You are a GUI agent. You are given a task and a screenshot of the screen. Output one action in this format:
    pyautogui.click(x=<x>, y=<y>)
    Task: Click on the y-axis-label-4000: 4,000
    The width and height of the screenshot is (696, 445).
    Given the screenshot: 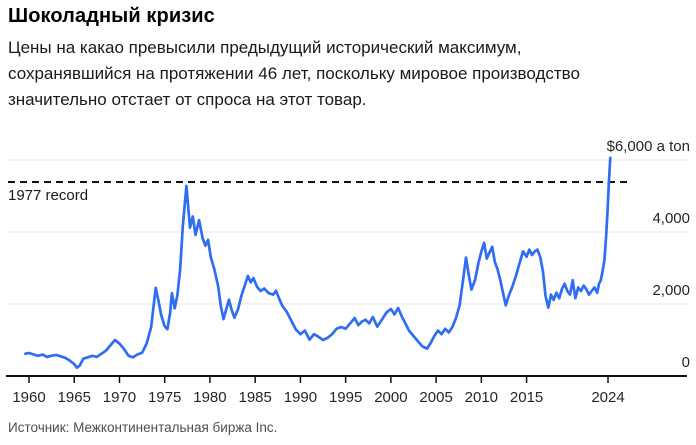 What is the action you would take?
    pyautogui.click(x=671, y=218)
    